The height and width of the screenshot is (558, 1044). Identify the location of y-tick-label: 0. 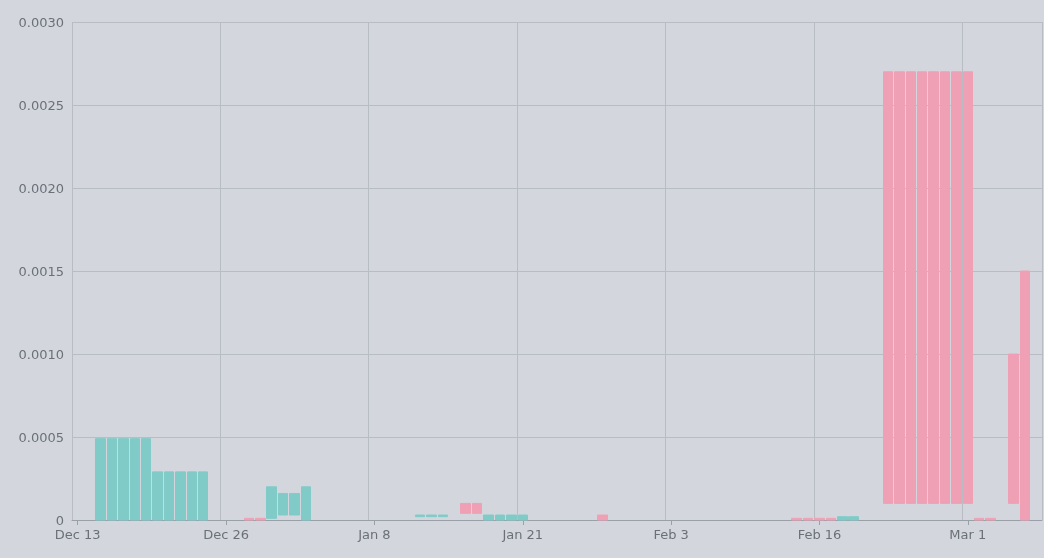
(59, 520).